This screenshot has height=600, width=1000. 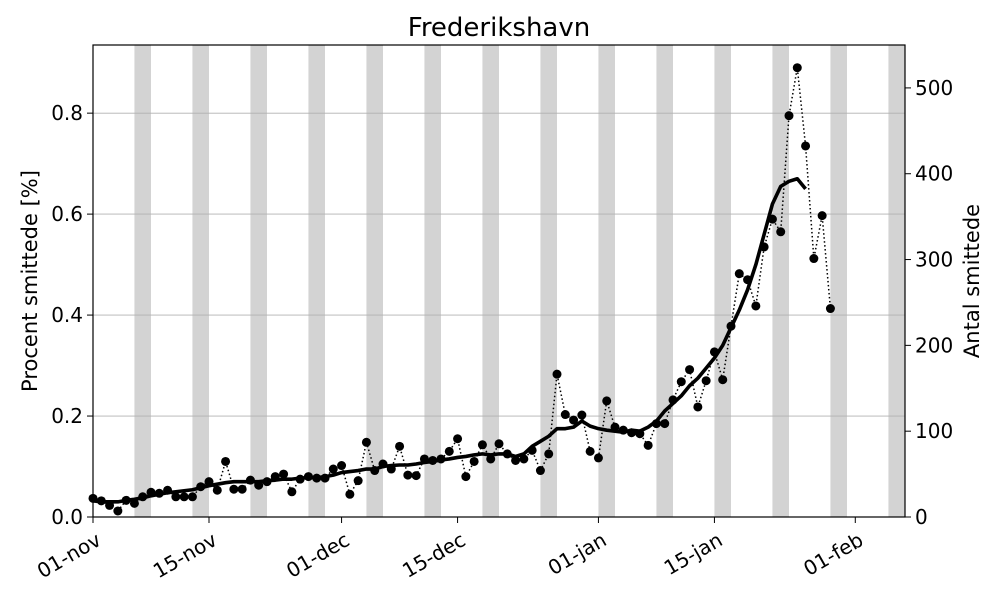 I want to click on left-axis: 0.0 0.2 0.4 0.6 0.8, so click(x=72, y=315).